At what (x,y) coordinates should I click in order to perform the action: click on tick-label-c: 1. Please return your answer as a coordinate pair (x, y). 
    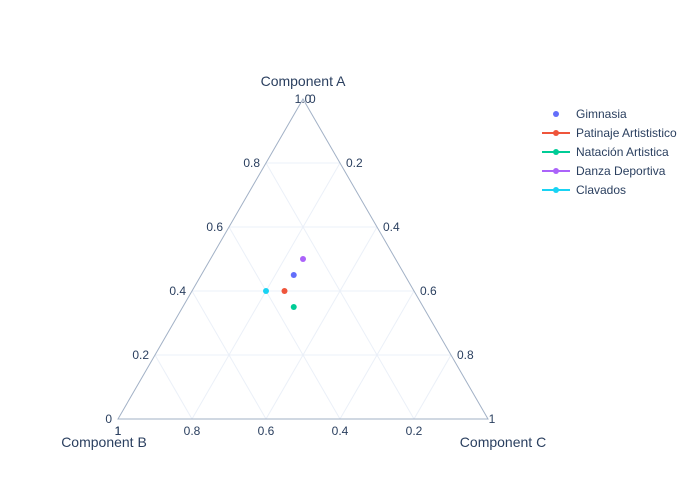
    Looking at the image, I should click on (492, 419).